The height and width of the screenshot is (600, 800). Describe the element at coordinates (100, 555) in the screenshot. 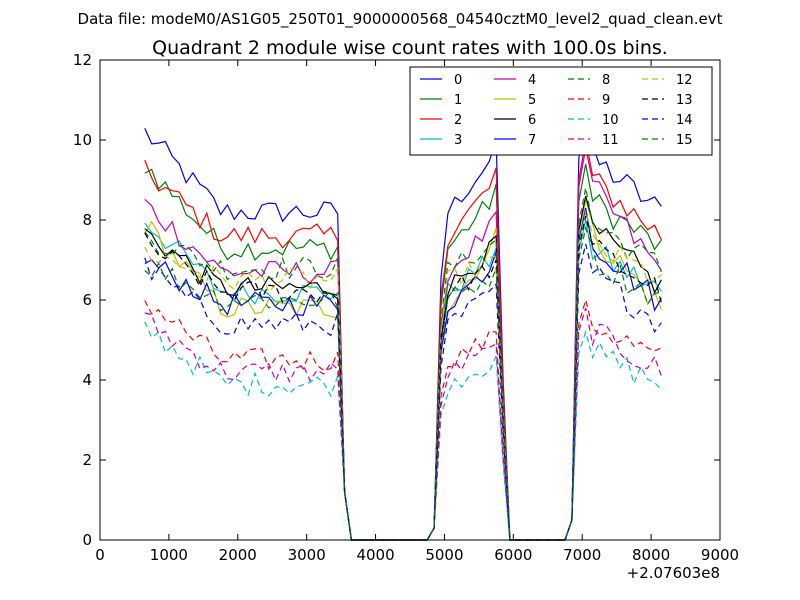

I see `x-tick-label: 0` at that location.